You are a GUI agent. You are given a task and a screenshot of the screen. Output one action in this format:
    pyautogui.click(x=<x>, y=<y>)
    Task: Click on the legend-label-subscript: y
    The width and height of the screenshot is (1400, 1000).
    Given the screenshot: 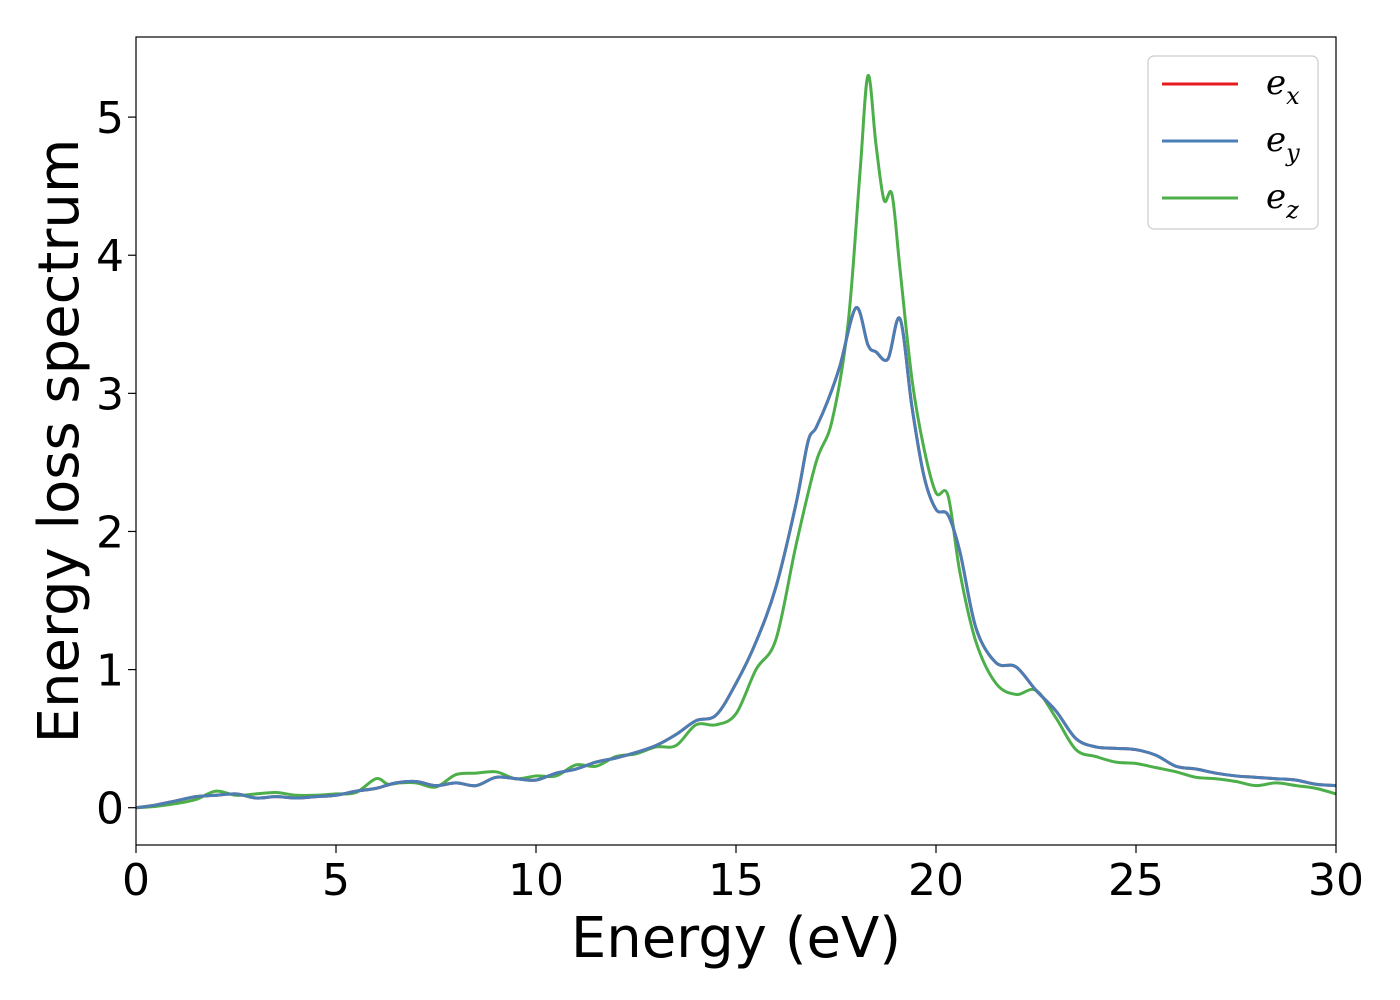 What is the action you would take?
    pyautogui.click(x=1292, y=153)
    